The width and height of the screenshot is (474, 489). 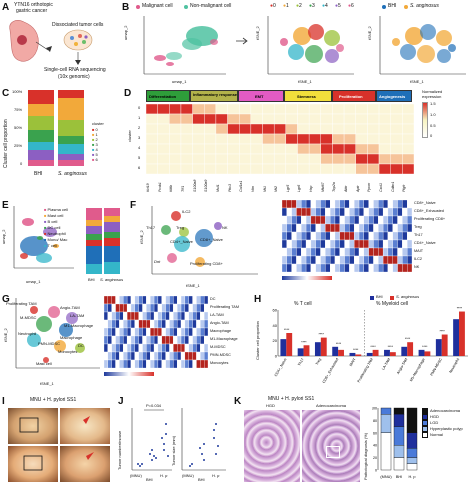 I want to click on d-norm-tick: 1.0, so click(x=433, y=114).